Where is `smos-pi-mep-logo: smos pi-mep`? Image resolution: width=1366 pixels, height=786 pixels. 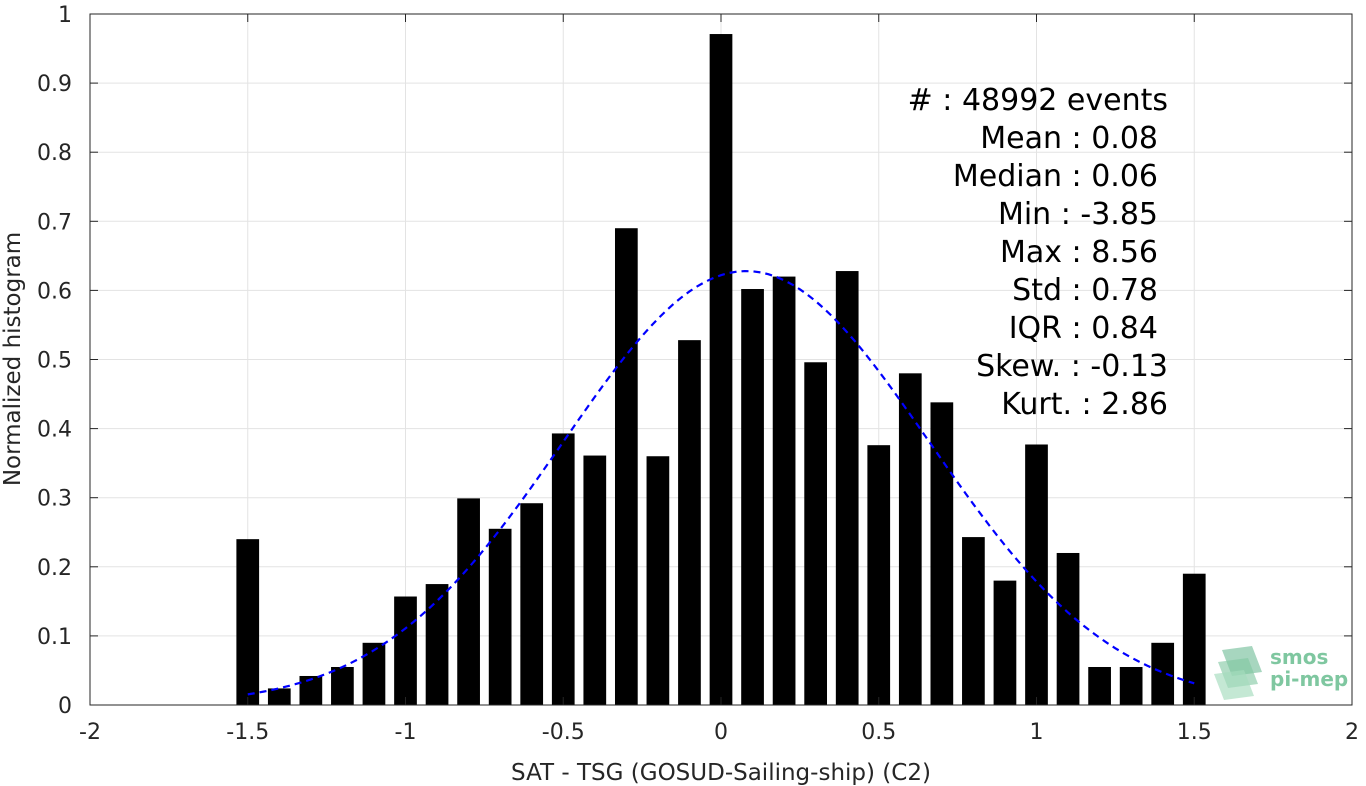 smos-pi-mep-logo: smos pi-mep is located at coordinates (1281, 672).